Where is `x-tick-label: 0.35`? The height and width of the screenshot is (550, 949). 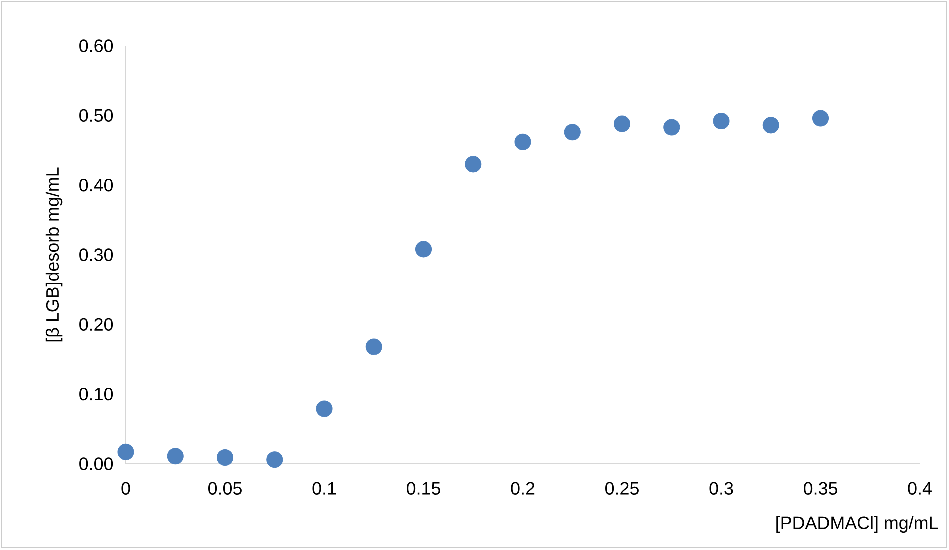
x-tick-label: 0.35 is located at coordinates (821, 488).